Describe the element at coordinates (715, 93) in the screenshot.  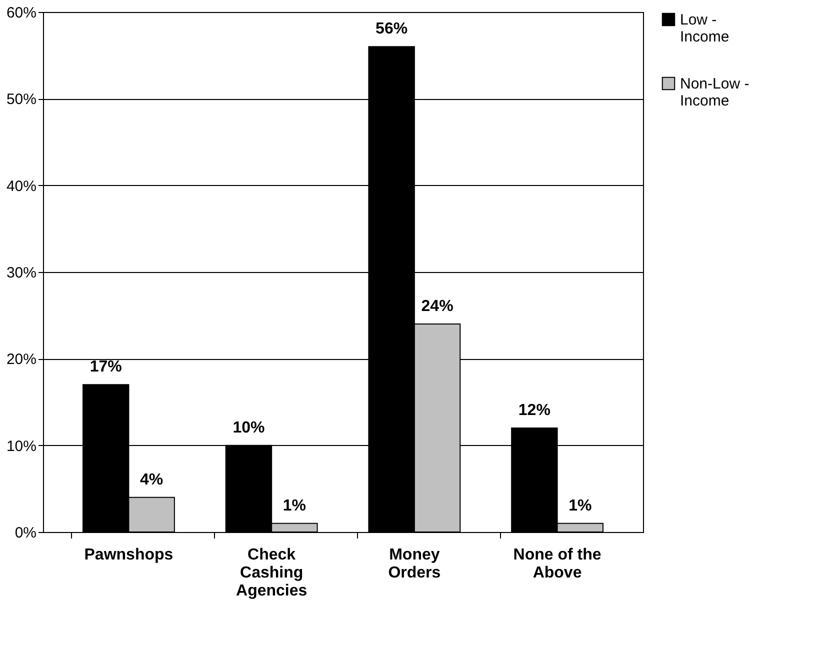
I see `legend-label: Non-Low - Income` at that location.